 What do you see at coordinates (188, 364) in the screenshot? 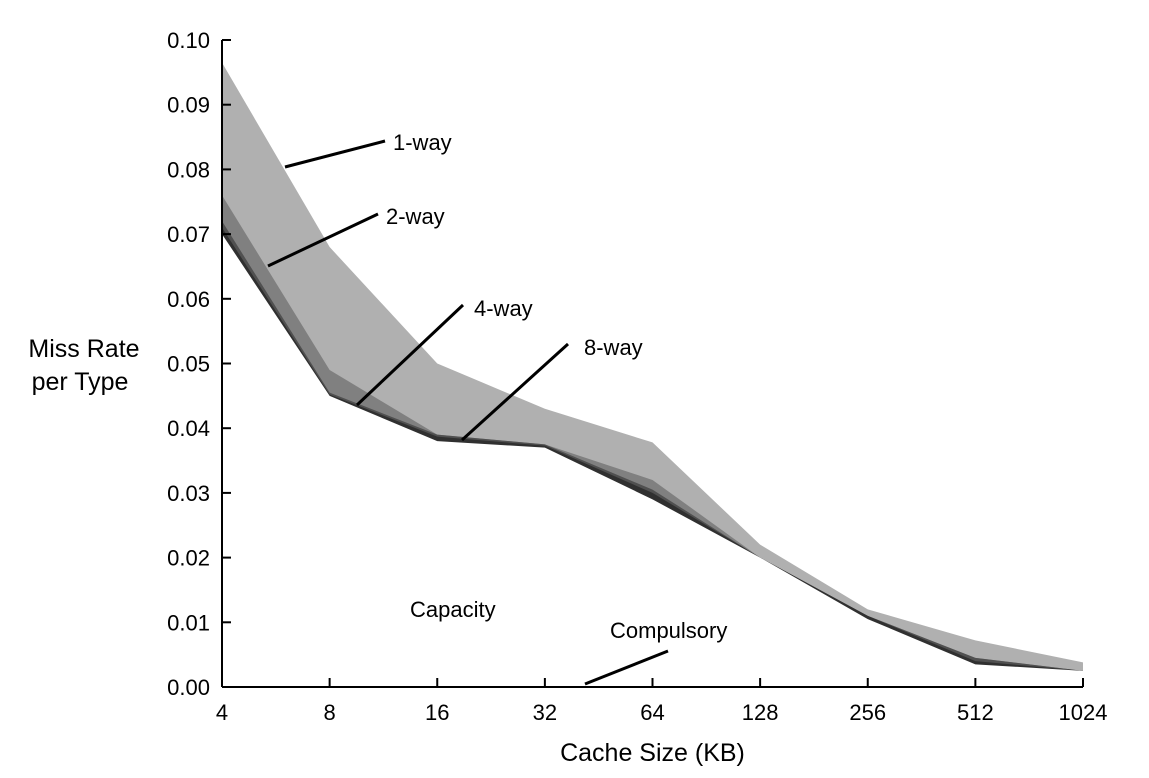
I see `y-tick-label: 0.05` at bounding box center [188, 364].